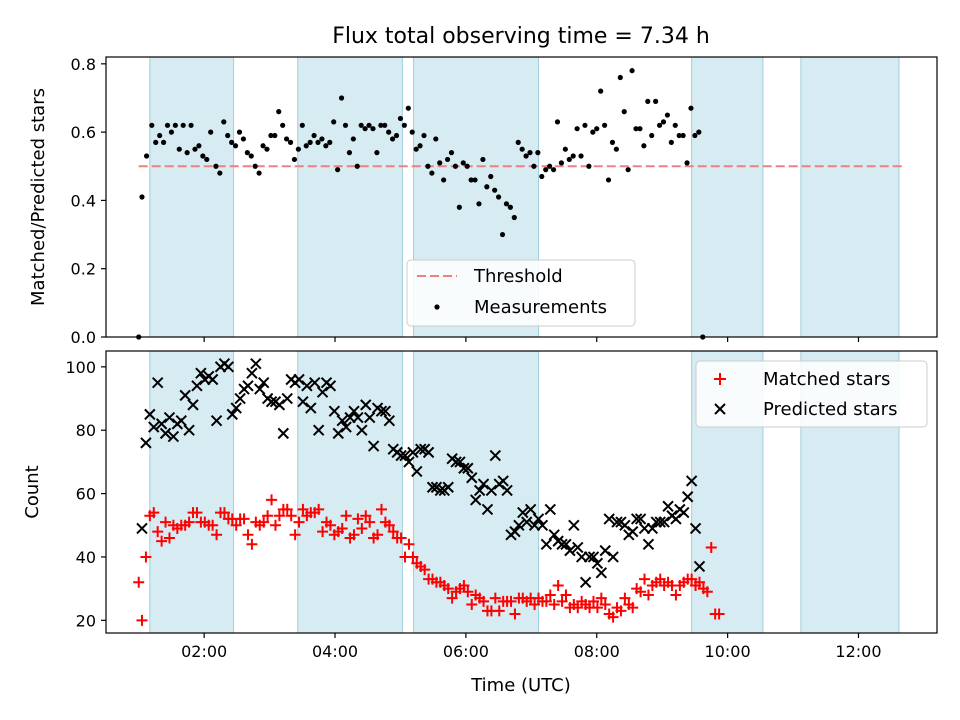 The image size is (960, 720). What do you see at coordinates (86, 620) in the screenshot?
I see `y-tick-label: 20` at bounding box center [86, 620].